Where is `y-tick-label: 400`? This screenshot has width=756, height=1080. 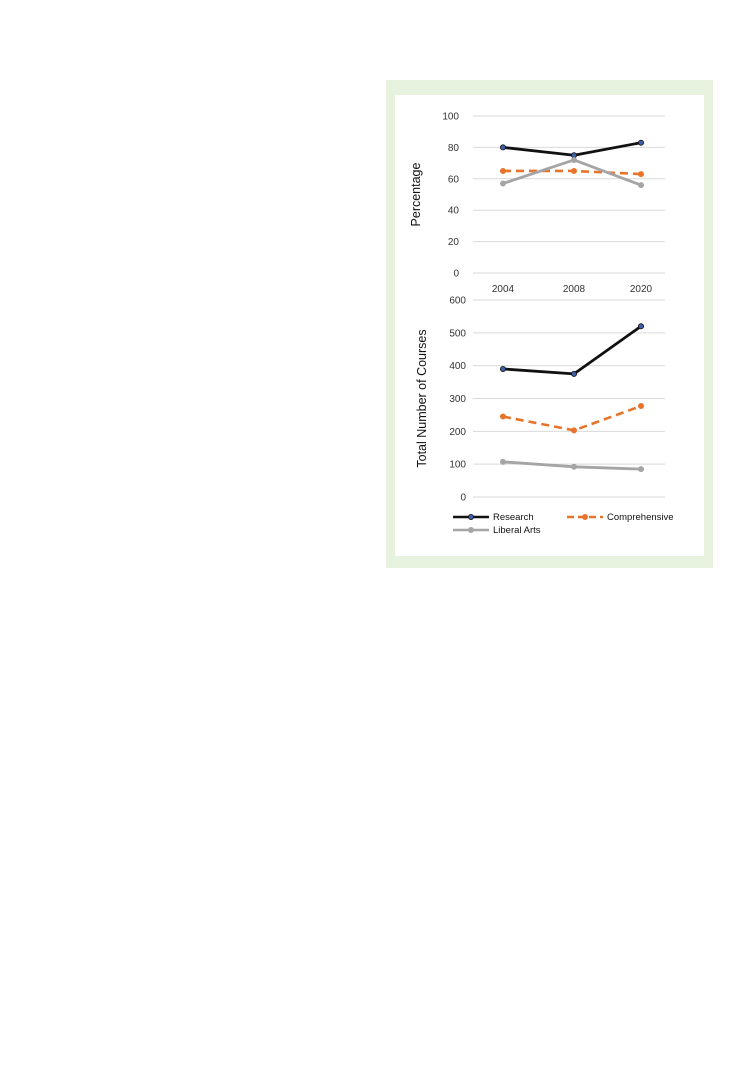
y-tick-label: 400 is located at coordinates (457, 366).